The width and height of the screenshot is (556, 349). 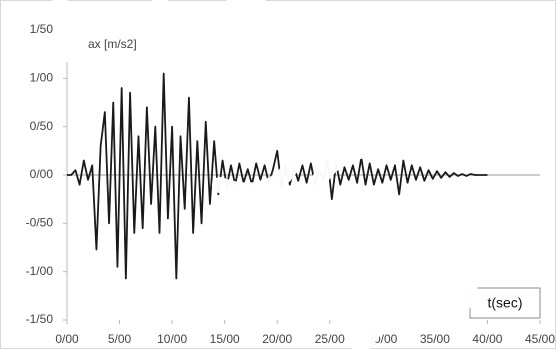 I want to click on x-tick-label: 15/00, so click(x=225, y=339).